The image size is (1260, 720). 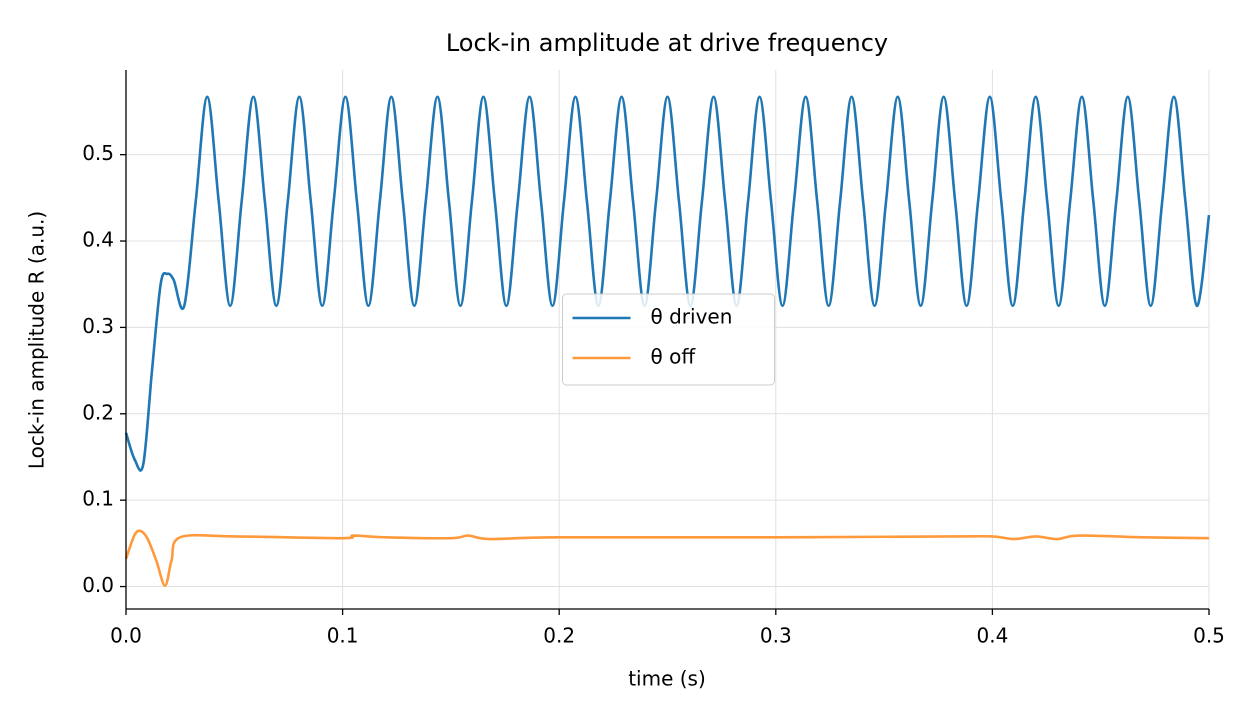 What do you see at coordinates (98, 499) in the screenshot?
I see `y-tick-label: 0.1` at bounding box center [98, 499].